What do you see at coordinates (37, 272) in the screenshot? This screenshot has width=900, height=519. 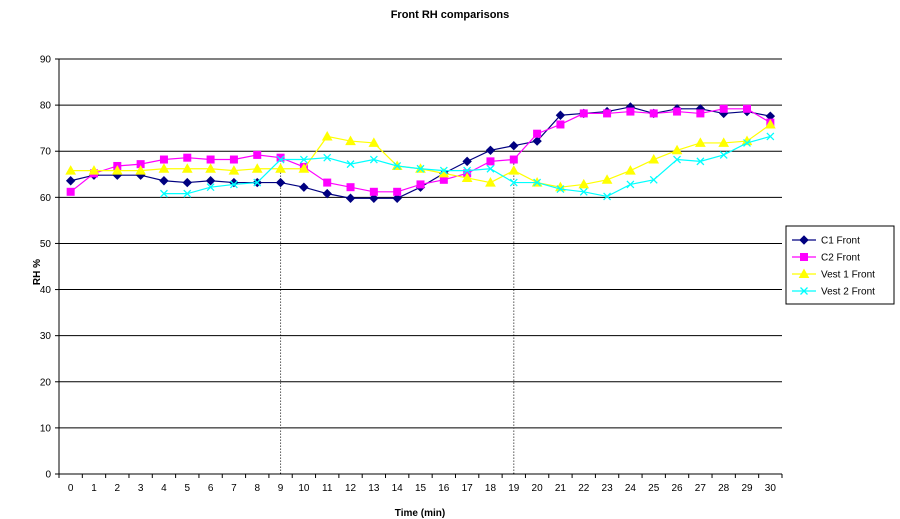 I see `y-axis-label: RH %` at bounding box center [37, 272].